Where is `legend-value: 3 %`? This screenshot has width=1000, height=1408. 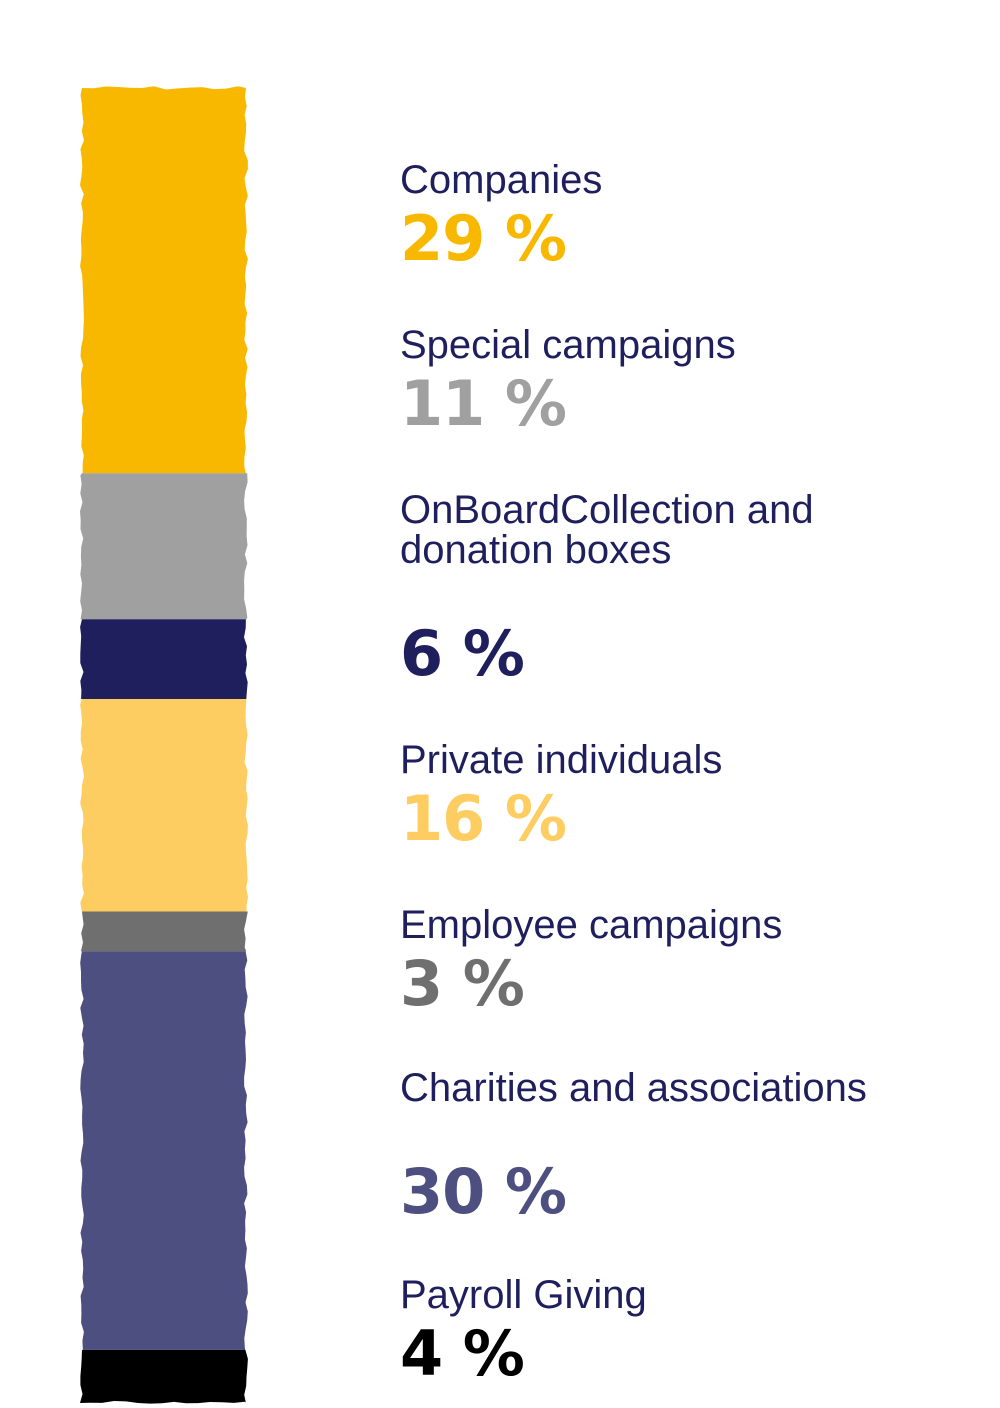 legend-value: 3 % is located at coordinates (462, 983).